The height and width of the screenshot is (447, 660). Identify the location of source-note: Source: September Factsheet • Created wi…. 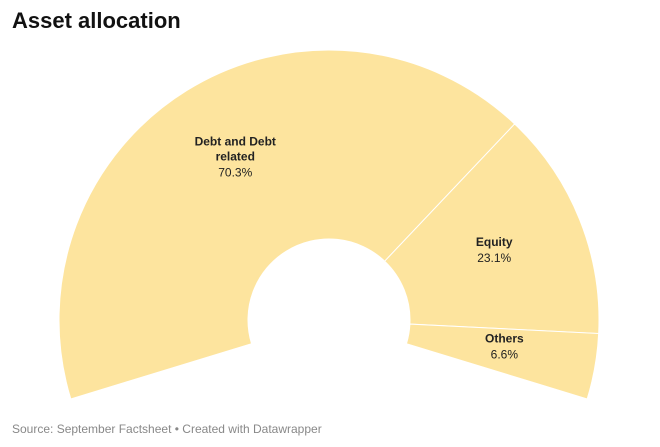
(167, 429).